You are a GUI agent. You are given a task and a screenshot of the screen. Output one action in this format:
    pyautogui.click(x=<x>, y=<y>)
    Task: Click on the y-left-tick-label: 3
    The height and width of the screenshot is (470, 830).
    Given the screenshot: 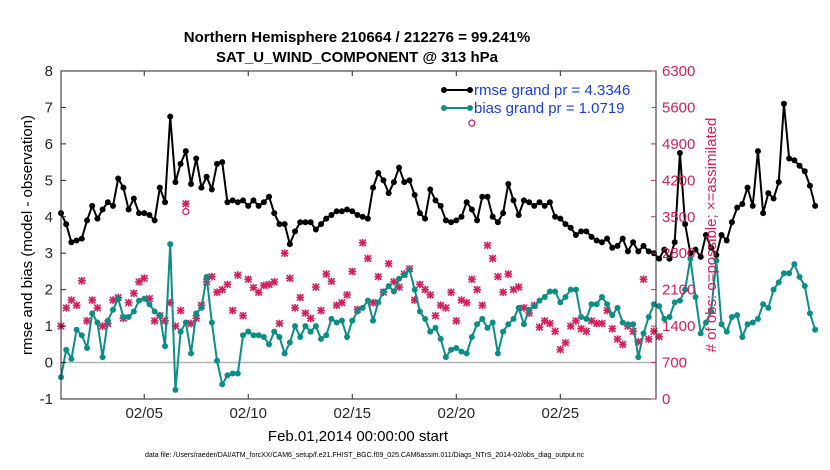 What is the action you would take?
    pyautogui.click(x=49, y=253)
    